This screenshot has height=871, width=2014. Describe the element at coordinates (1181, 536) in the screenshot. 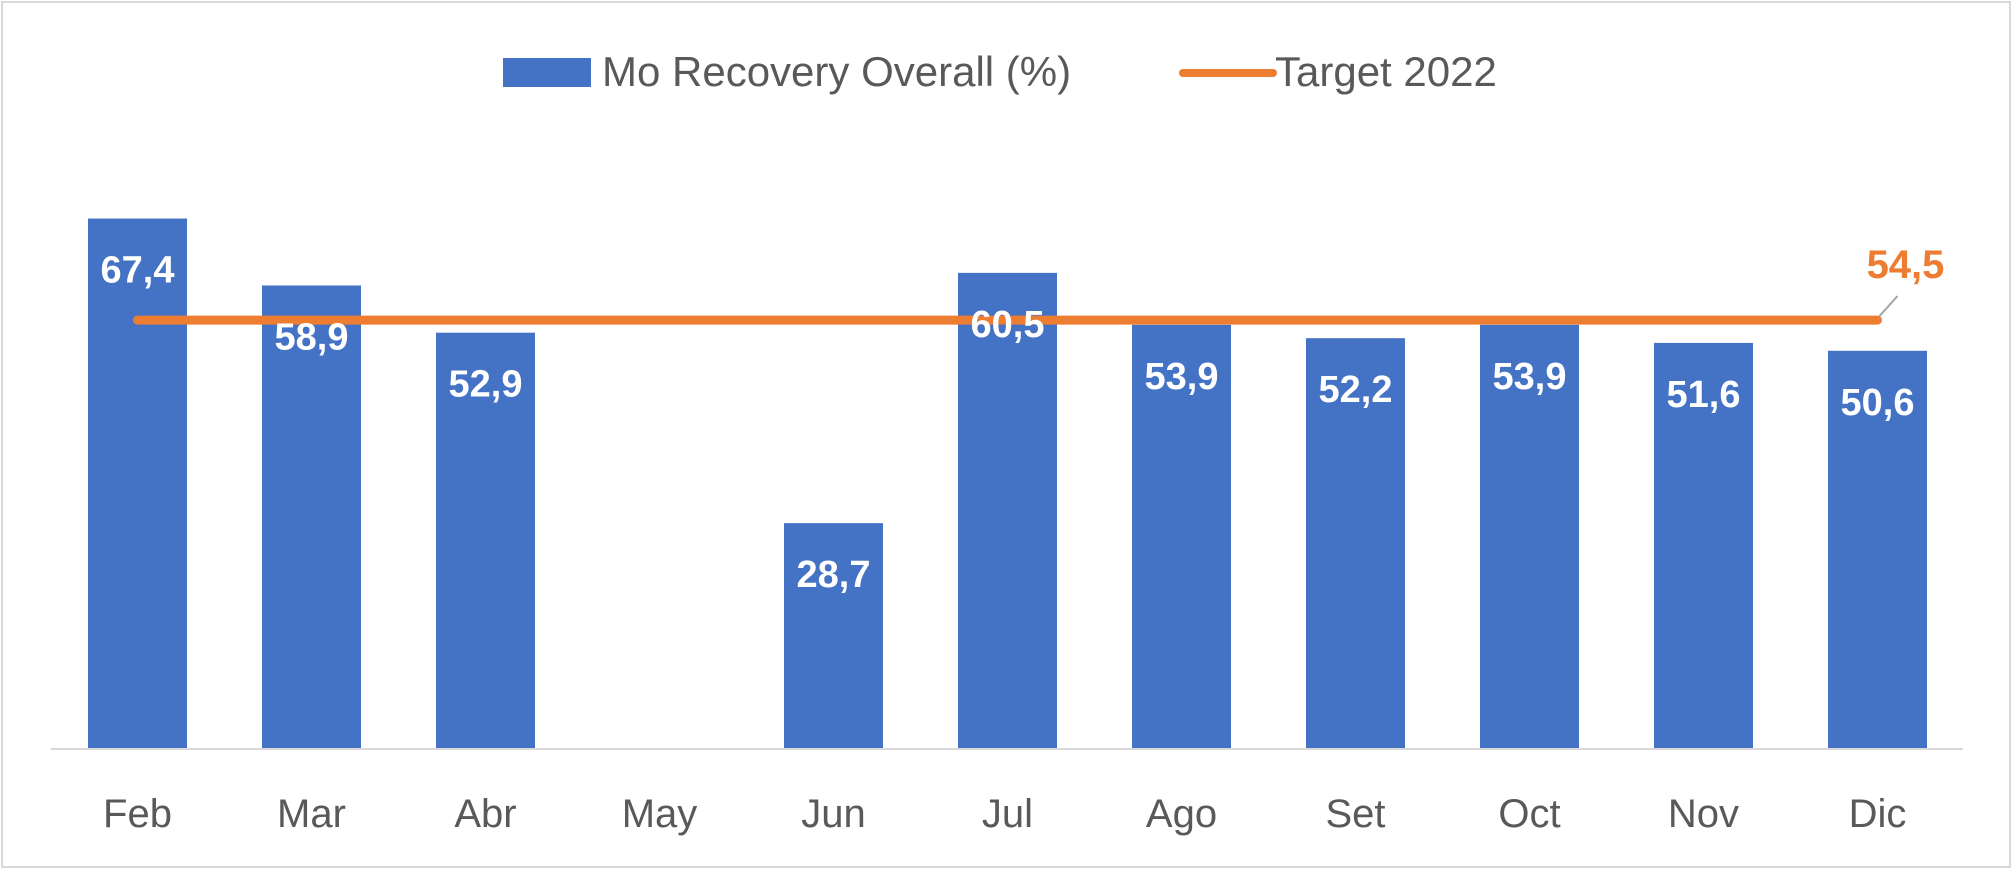

I see `bar-ago` at that location.